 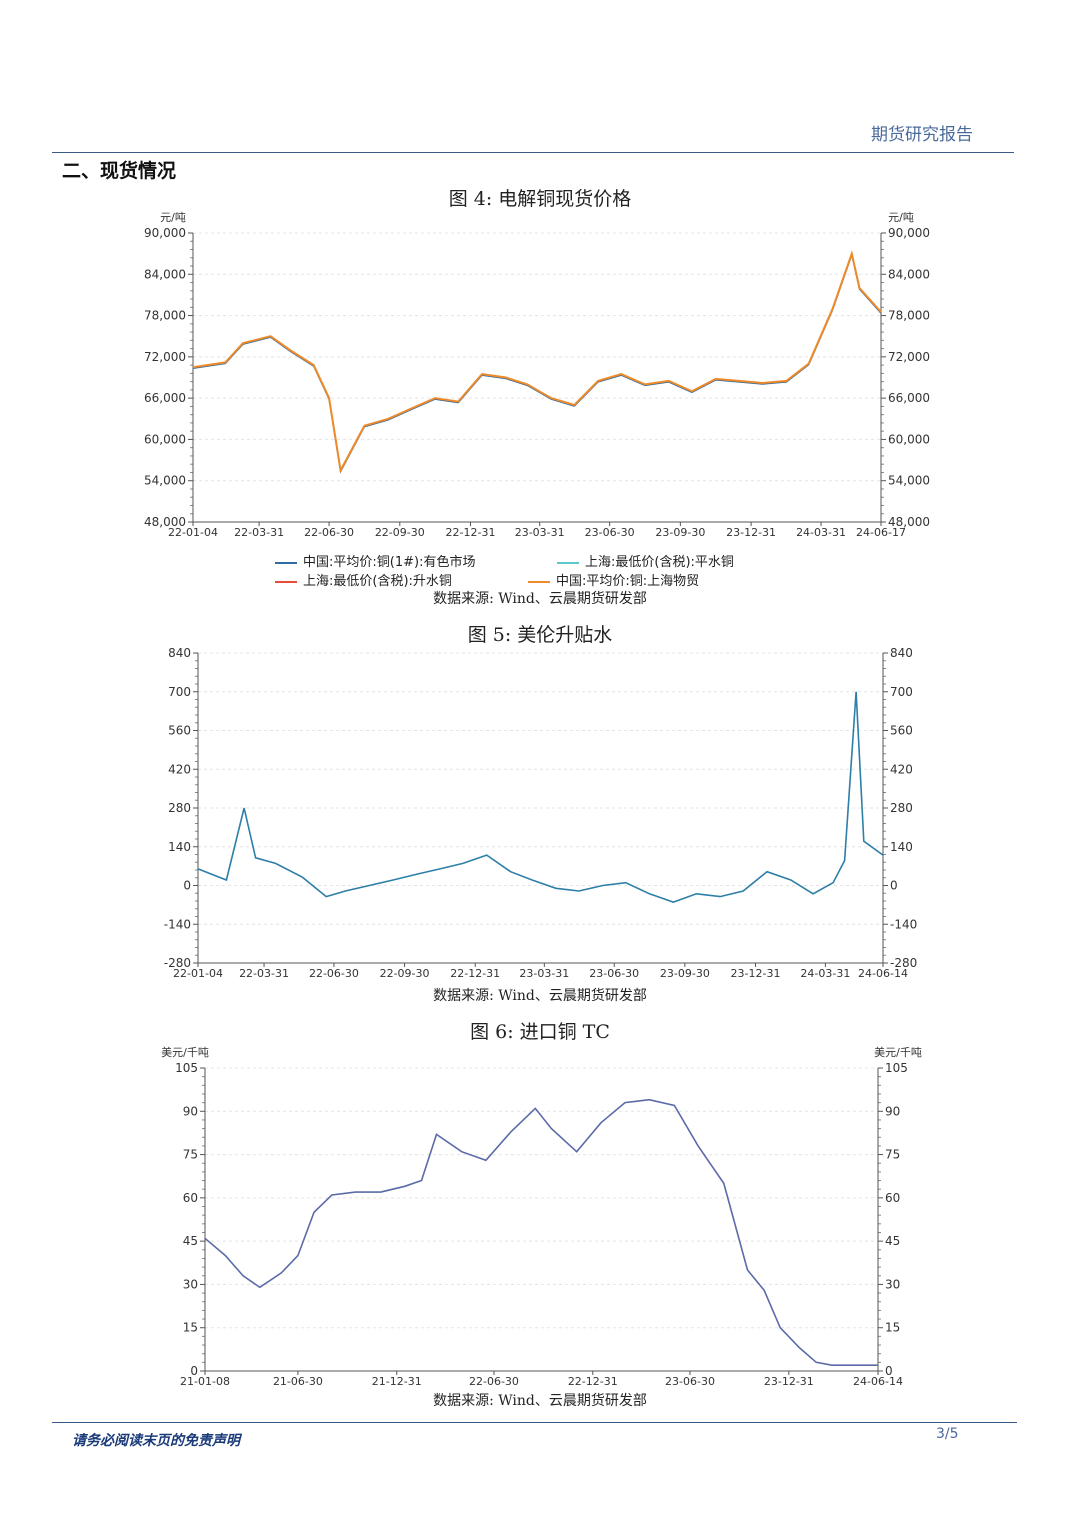 I want to click on y-tick-label-right: 140, so click(x=901, y=847).